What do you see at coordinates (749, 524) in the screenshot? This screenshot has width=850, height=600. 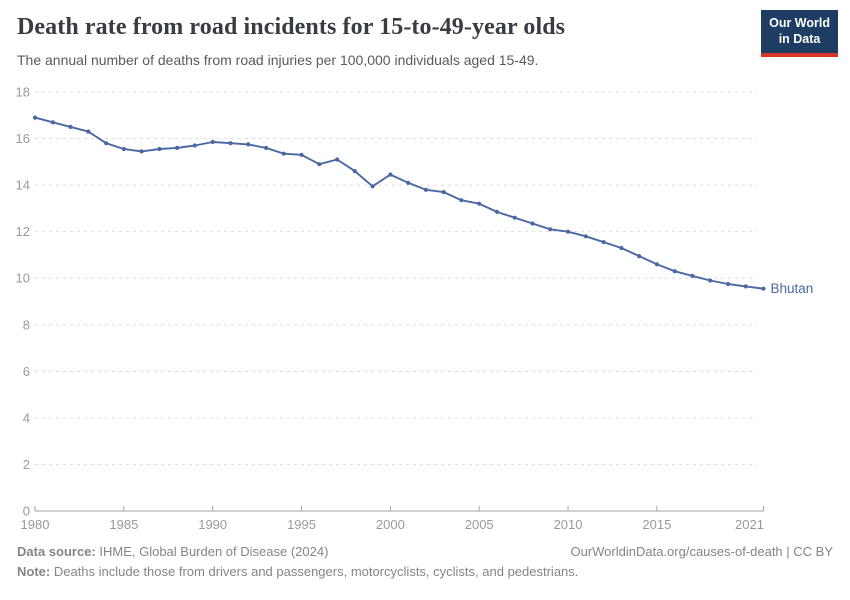 I see `x-tick-label: 2021` at bounding box center [749, 524].